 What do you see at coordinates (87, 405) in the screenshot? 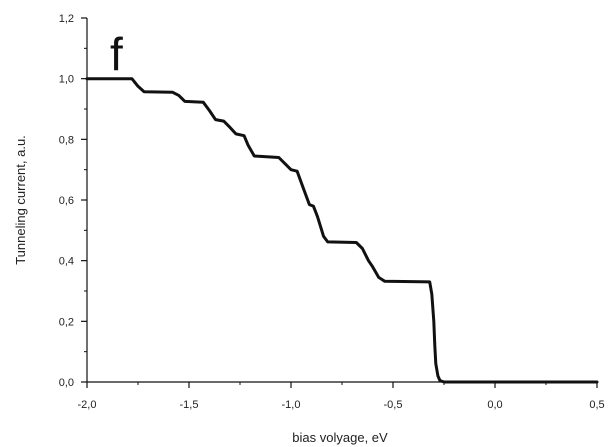
I see `x-tick-label: -2,0` at bounding box center [87, 405].